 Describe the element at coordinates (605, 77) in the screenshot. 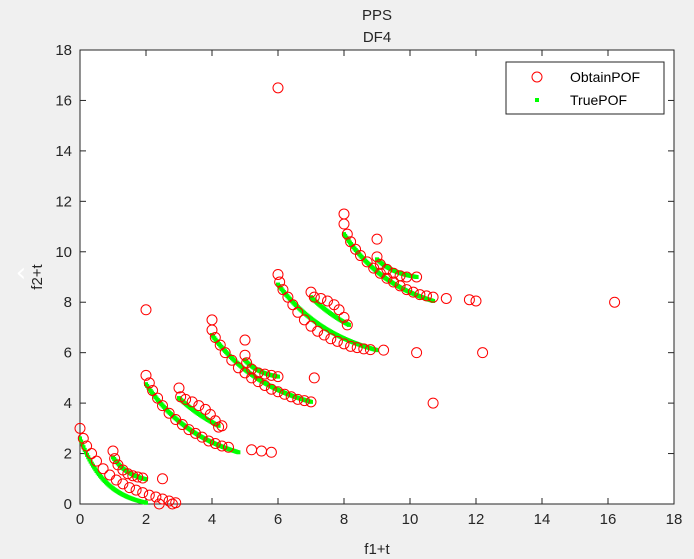

I see `legend-obtainpof-label: ObtainPOF` at that location.